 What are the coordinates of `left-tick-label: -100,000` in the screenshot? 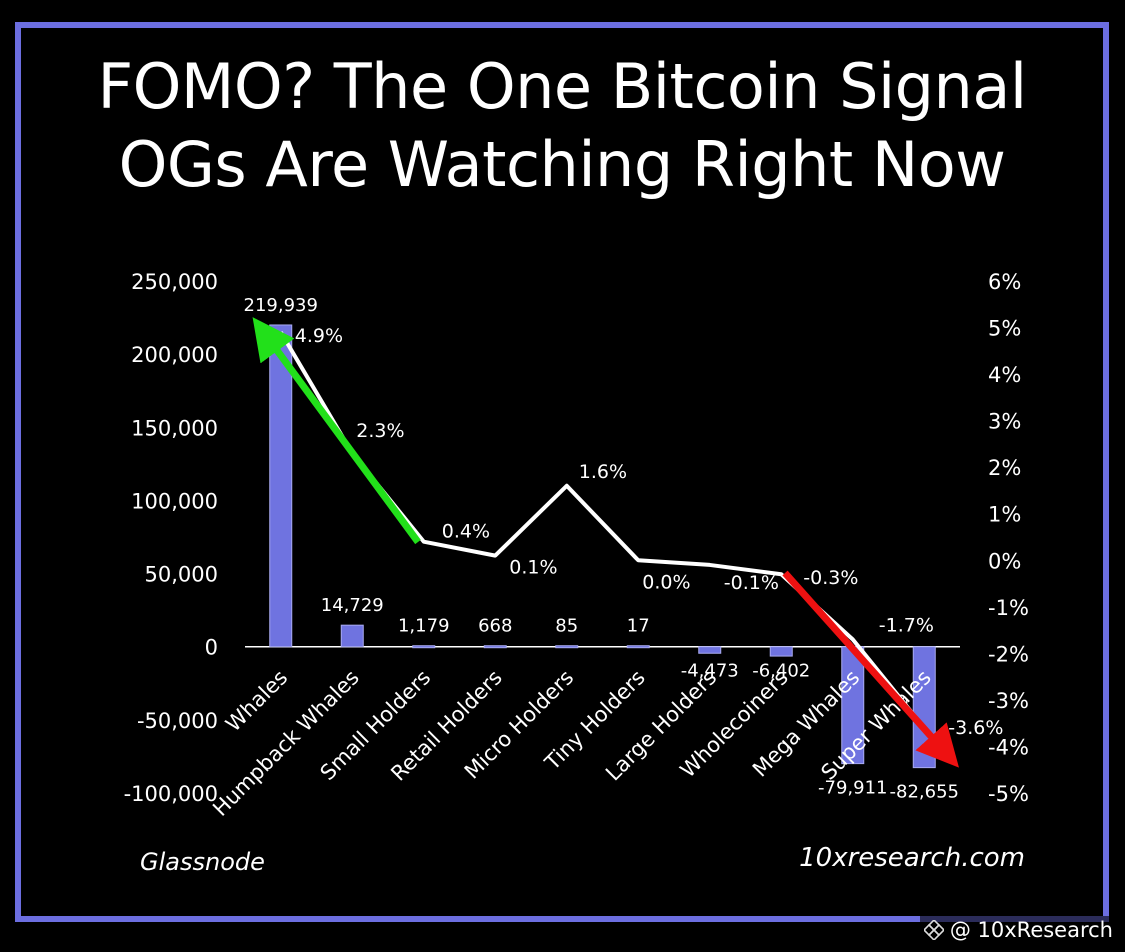 It's located at (171, 794).